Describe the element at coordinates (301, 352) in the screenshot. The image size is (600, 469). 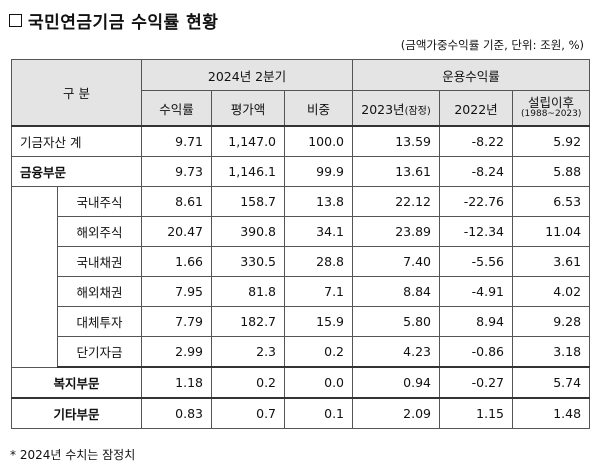
I see `table-row: 단기자금 2.99 2.3 0.2 4.23 -0.86 3.18` at that location.